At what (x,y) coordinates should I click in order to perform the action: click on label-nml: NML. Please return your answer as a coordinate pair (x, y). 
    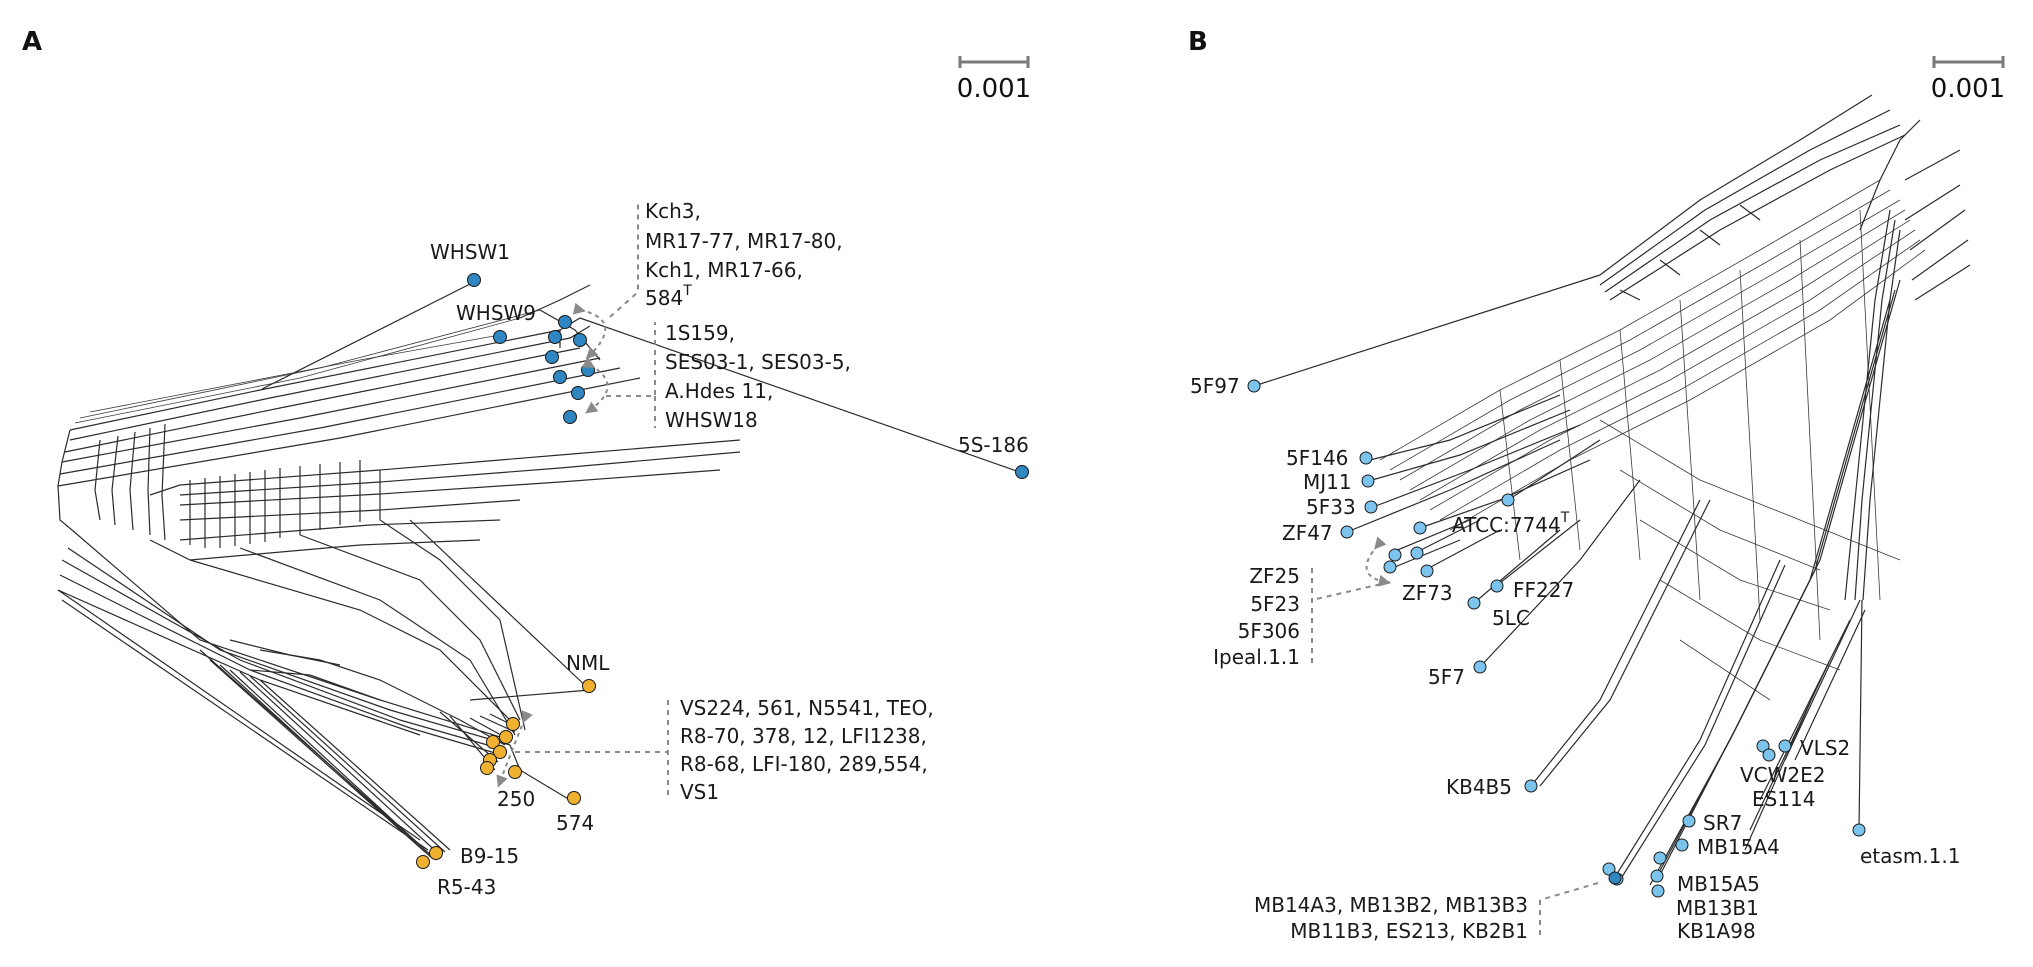
    Looking at the image, I should click on (588, 663).